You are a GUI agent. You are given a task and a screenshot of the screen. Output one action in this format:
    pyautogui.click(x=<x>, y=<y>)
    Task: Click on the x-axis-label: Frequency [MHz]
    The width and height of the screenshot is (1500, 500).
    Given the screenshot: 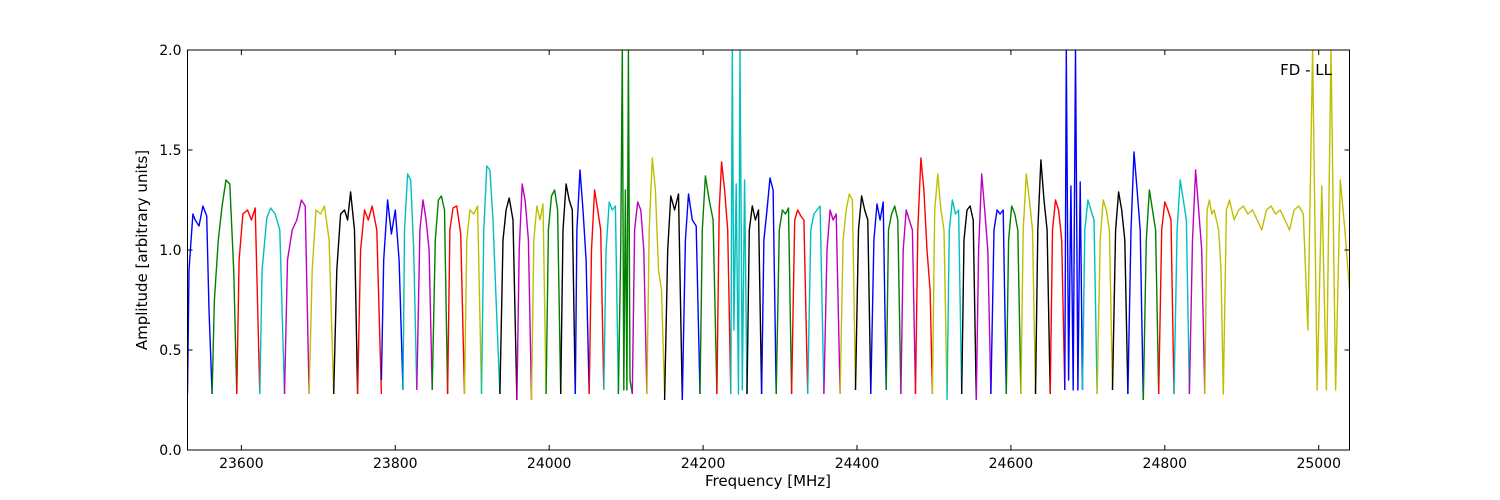 What is the action you would take?
    pyautogui.click(x=768, y=481)
    